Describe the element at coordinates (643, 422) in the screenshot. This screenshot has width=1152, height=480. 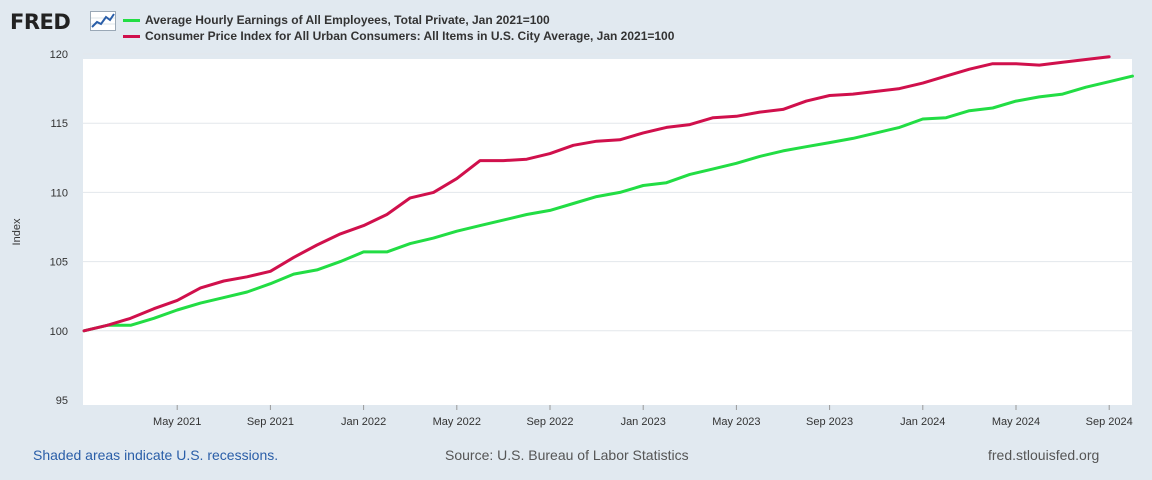
I see `x-tick-label: Jan 2023` at that location.